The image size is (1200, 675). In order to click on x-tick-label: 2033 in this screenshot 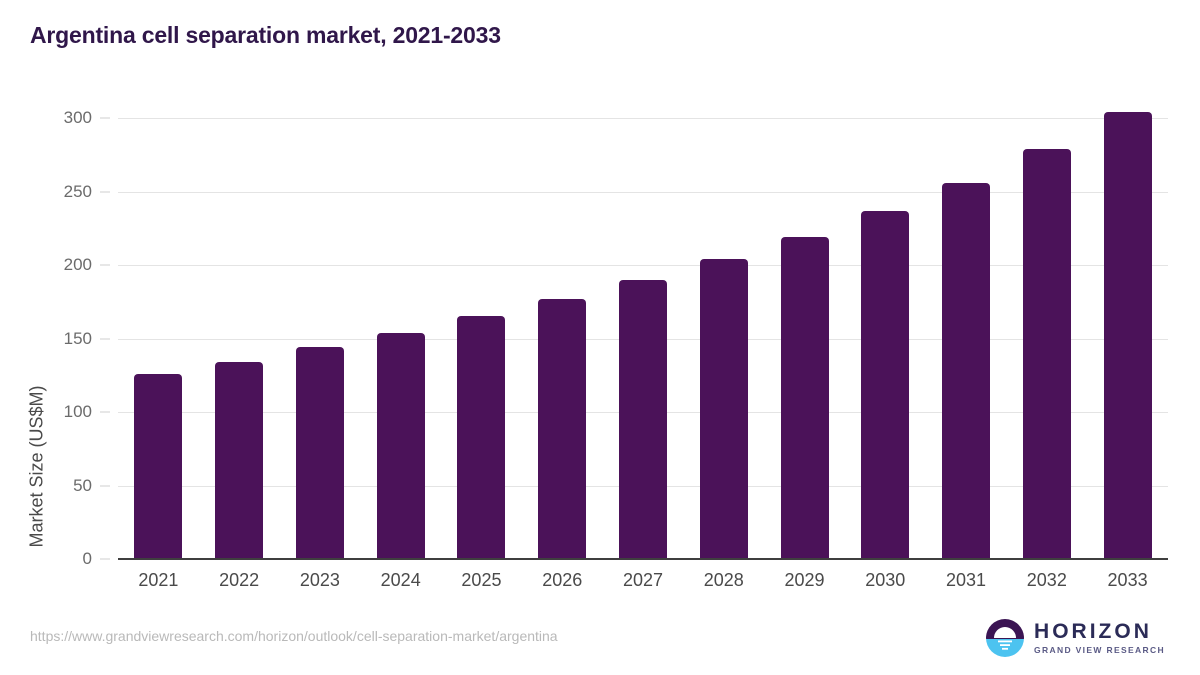, I will do `click(1127, 580)`.